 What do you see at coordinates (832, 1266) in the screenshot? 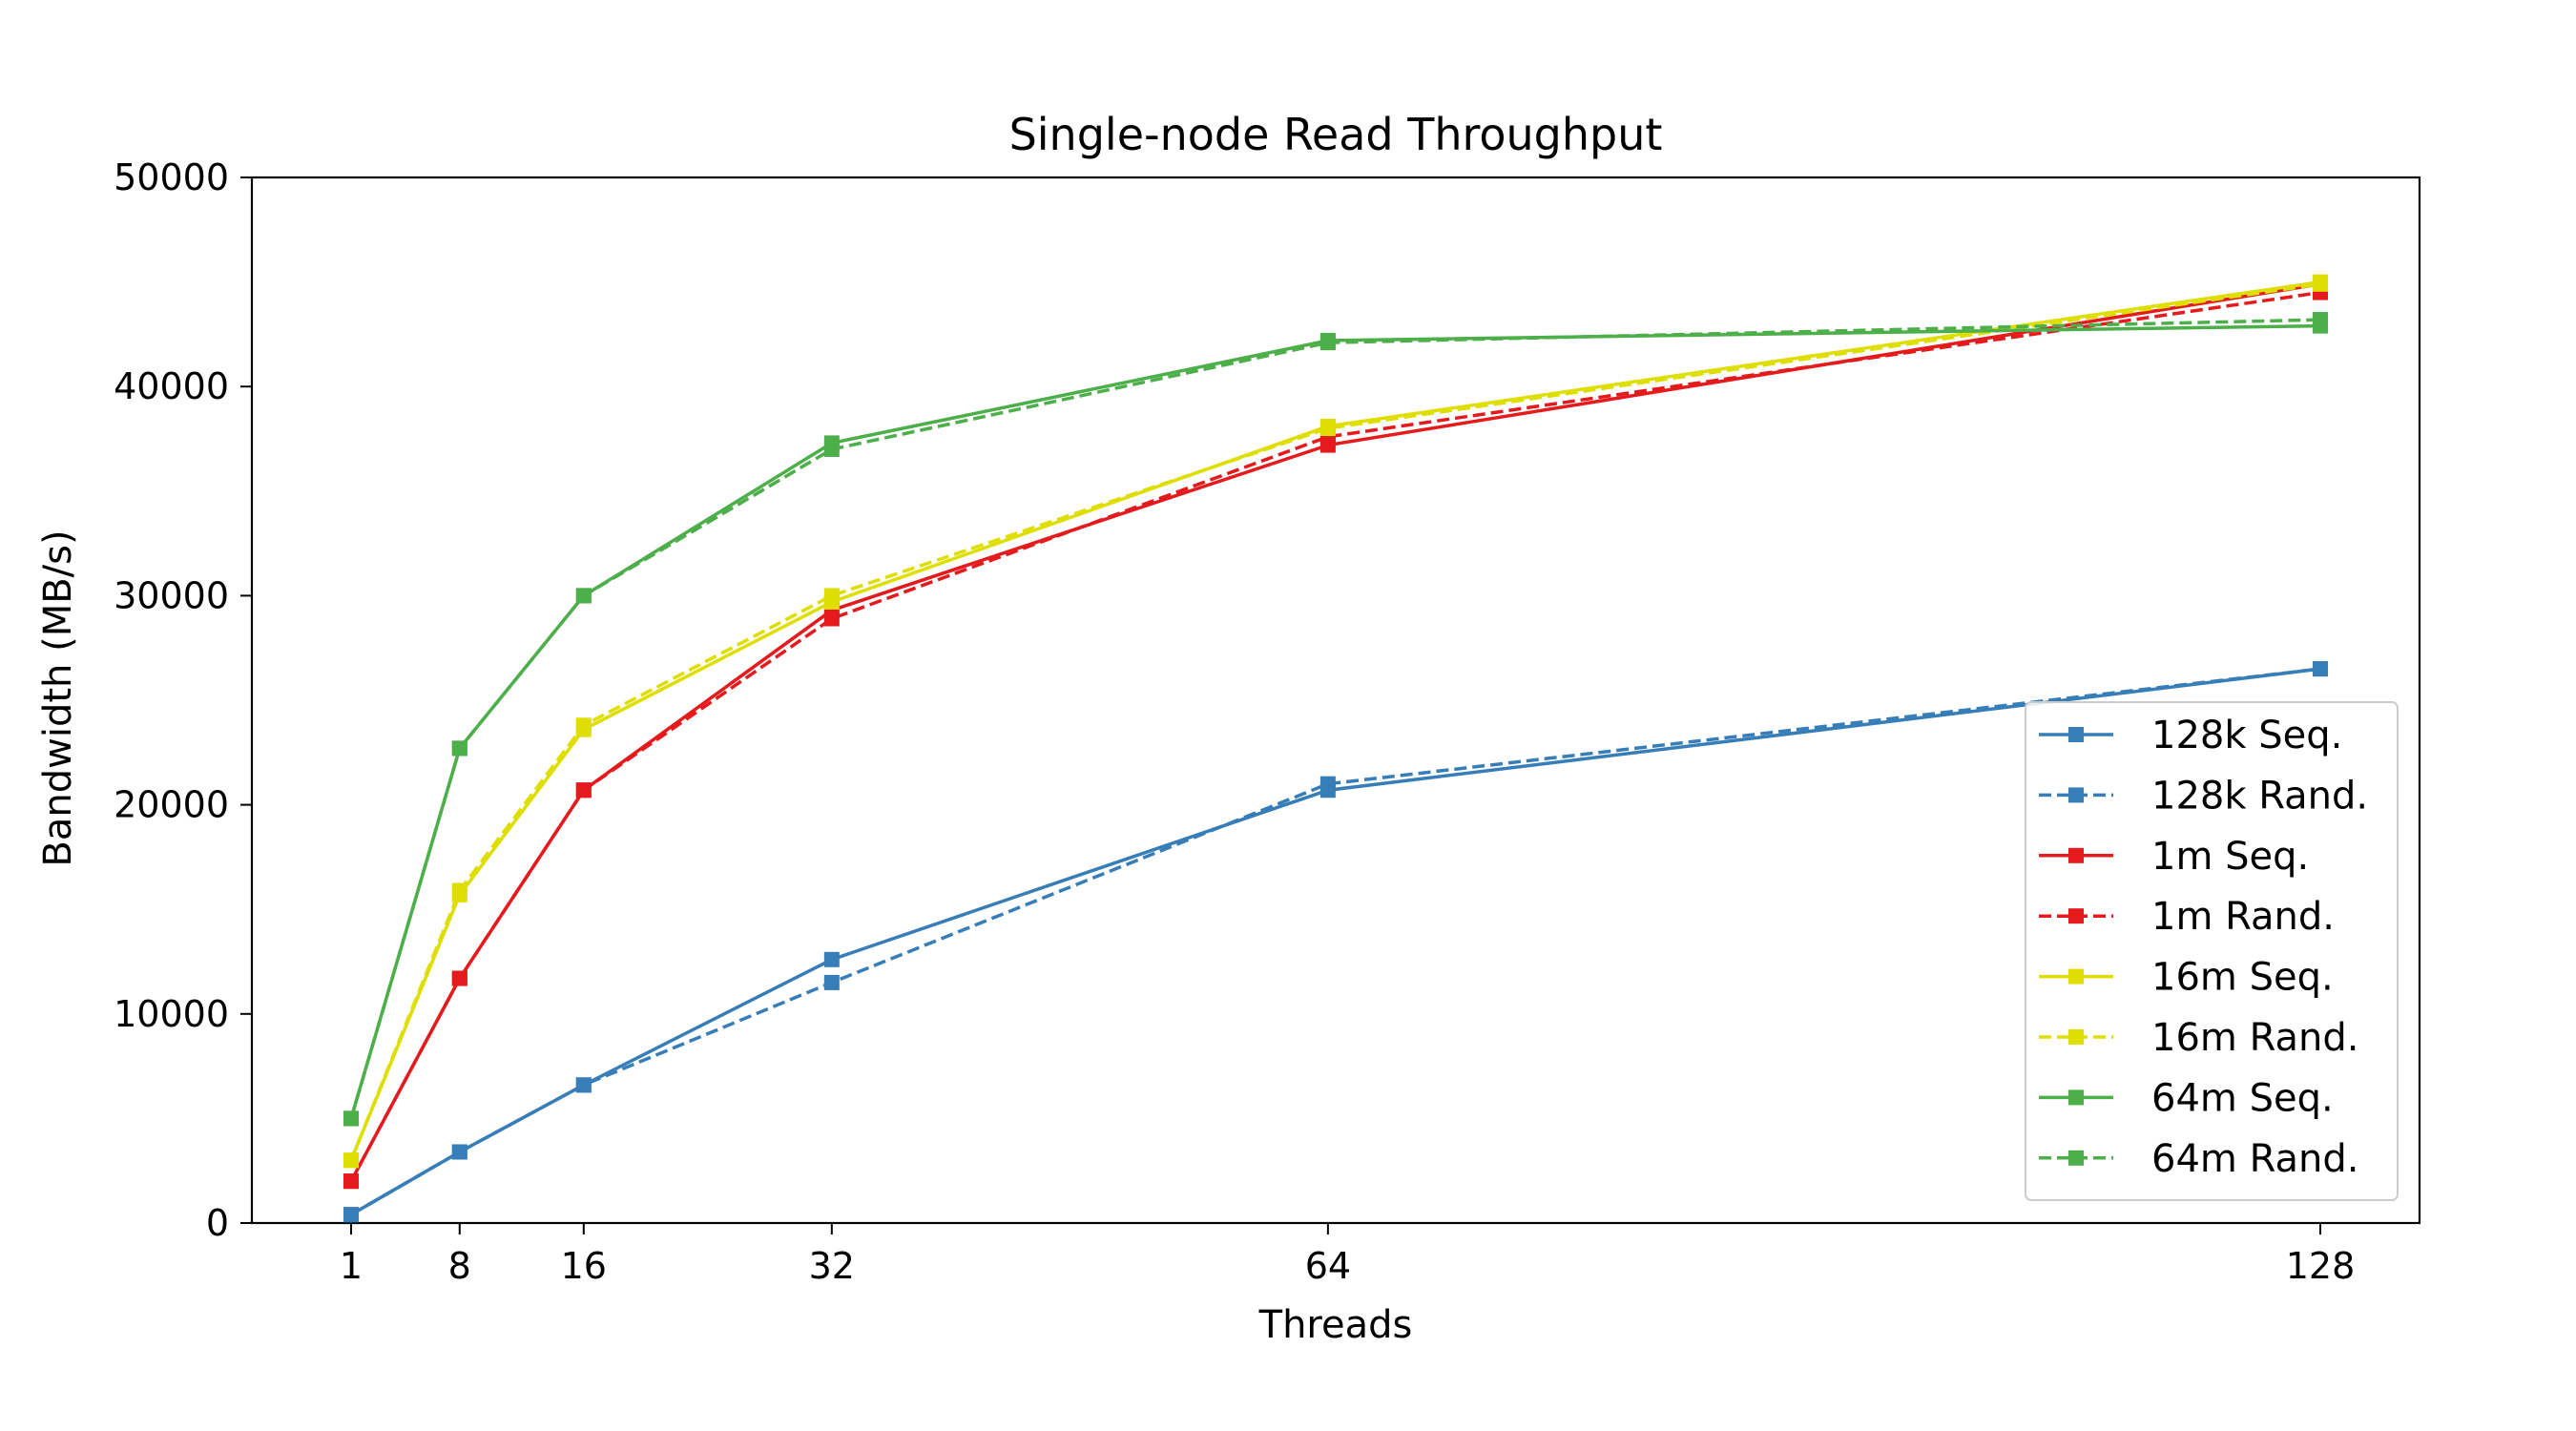
I see `x-tick-label: 32` at bounding box center [832, 1266].